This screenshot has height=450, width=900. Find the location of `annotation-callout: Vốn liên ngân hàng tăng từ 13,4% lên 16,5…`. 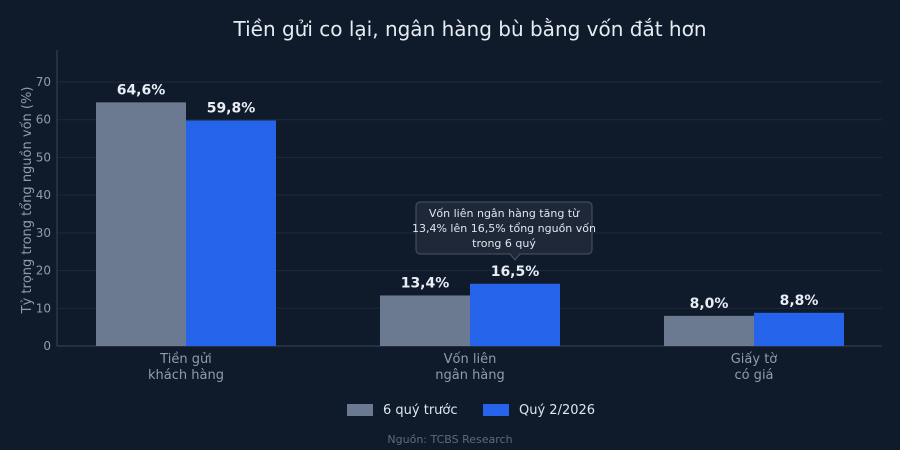

annotation-callout: Vốn liên ngân hàng tăng từ 13,4% lên 16,5… is located at coordinates (504, 231).